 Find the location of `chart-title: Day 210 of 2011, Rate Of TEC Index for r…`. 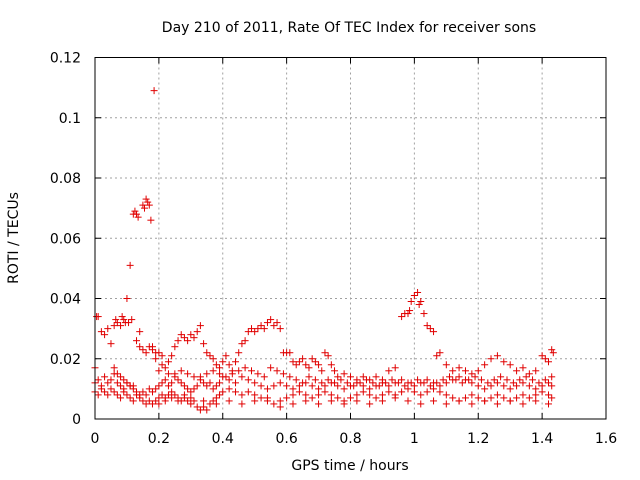

chart-title: Day 210 of 2011, Rate Of TEC Index for r… is located at coordinates (349, 28).